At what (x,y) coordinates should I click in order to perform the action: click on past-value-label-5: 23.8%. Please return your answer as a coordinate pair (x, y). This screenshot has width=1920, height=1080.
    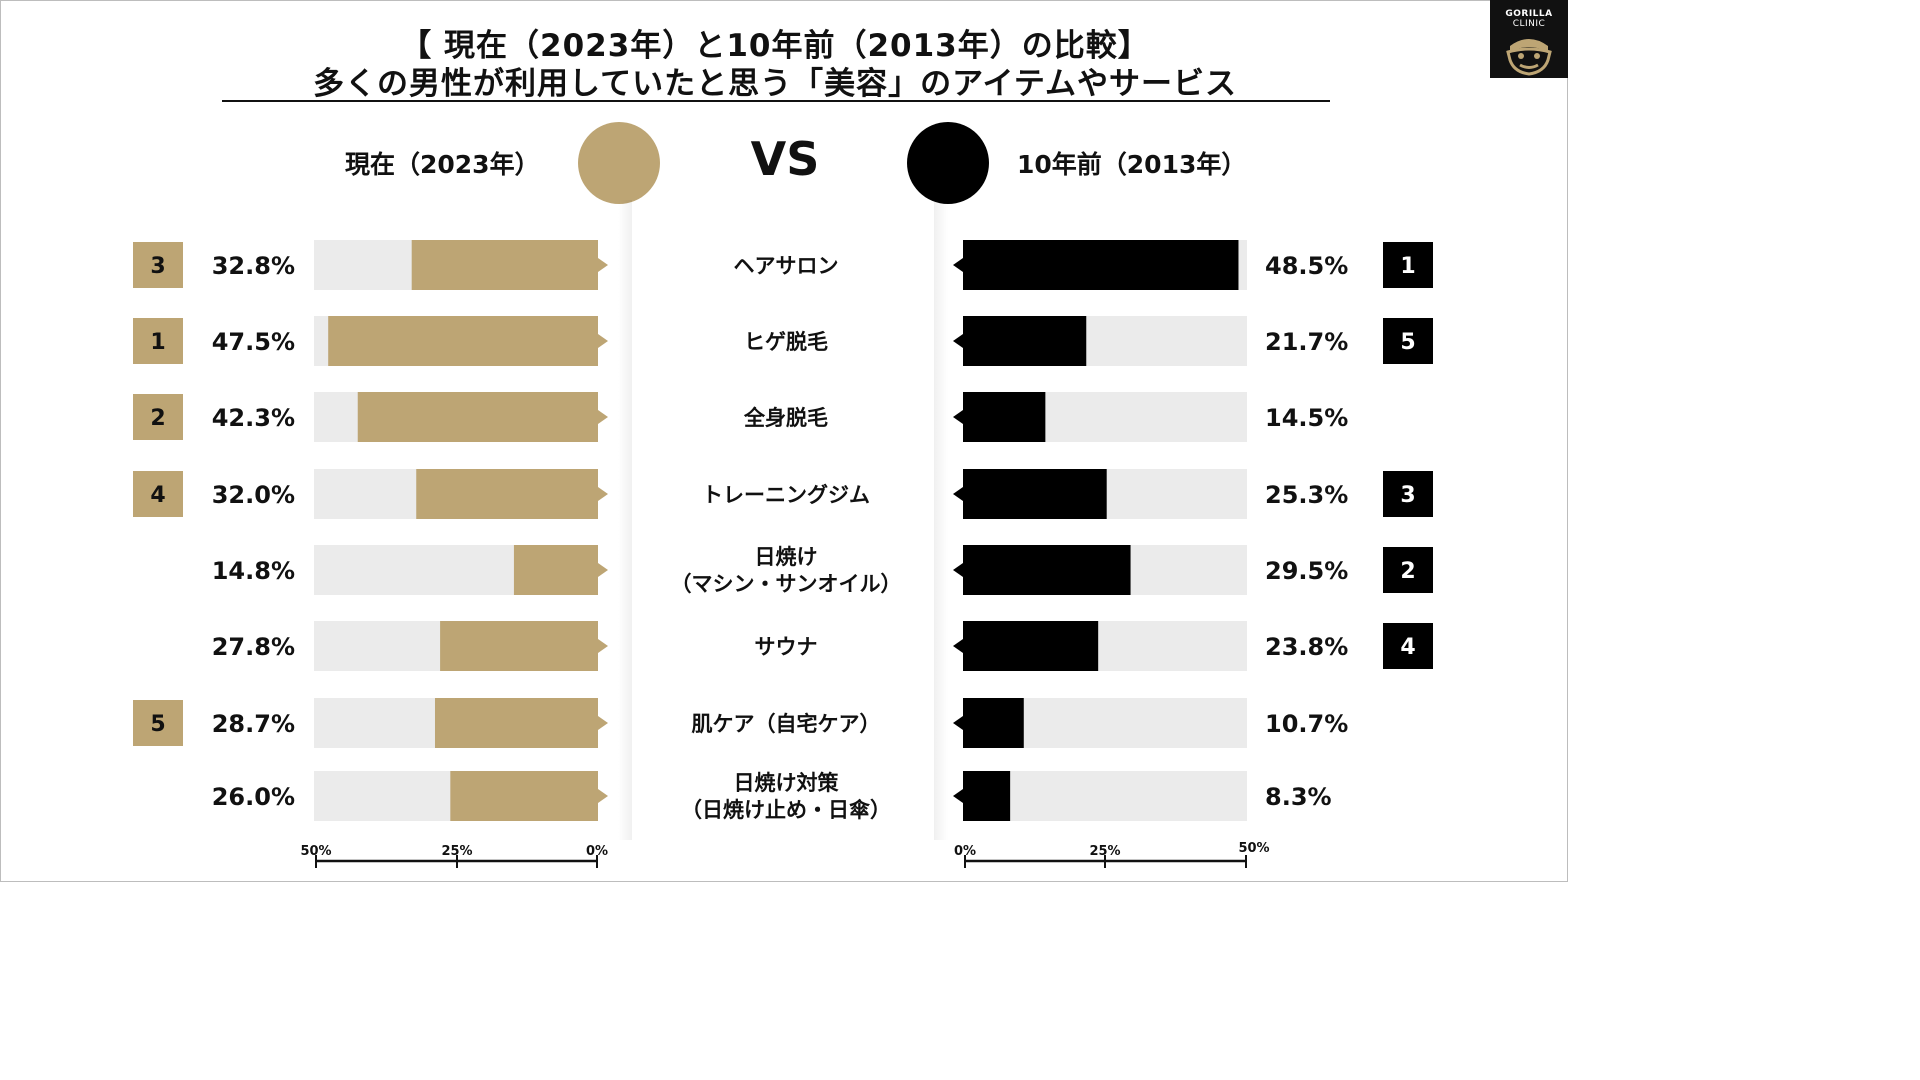
    Looking at the image, I should click on (1306, 647).